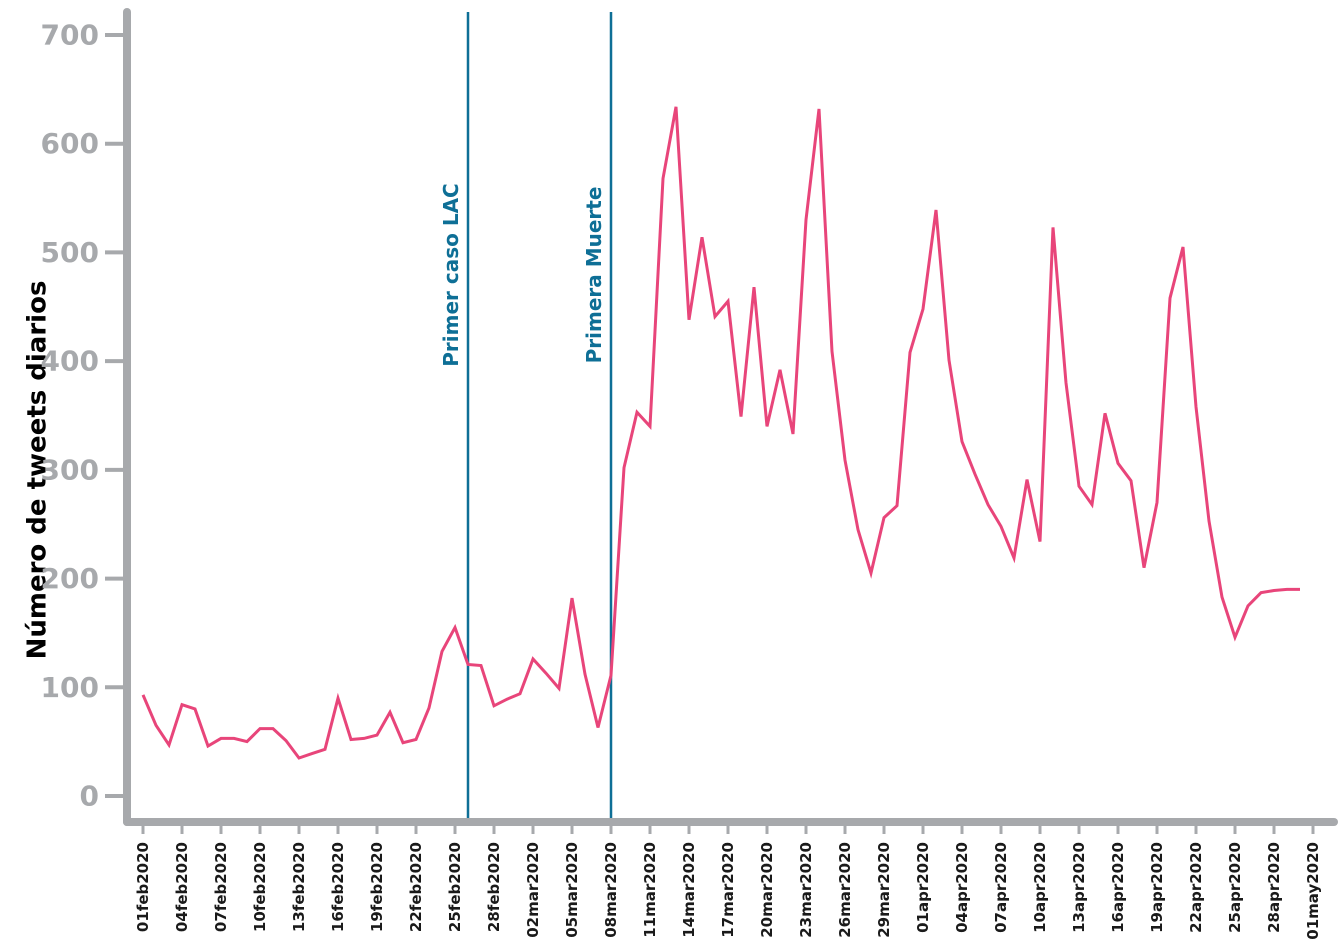  Describe the element at coordinates (594, 275) in the screenshot. I see `event-label: Primera Muerte` at that location.